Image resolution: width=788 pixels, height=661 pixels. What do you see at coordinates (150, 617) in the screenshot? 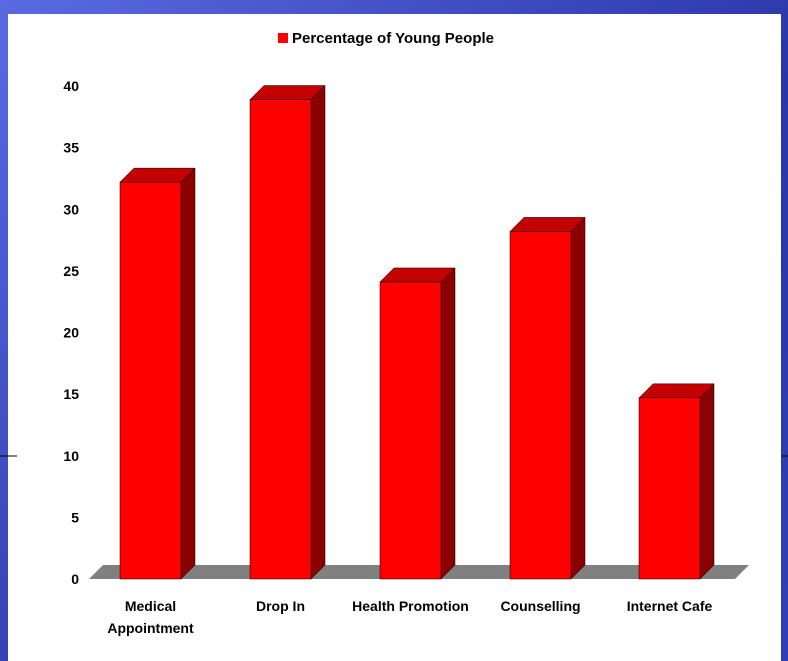
I see `x-tick-label: Medical Appointment` at bounding box center [150, 617].